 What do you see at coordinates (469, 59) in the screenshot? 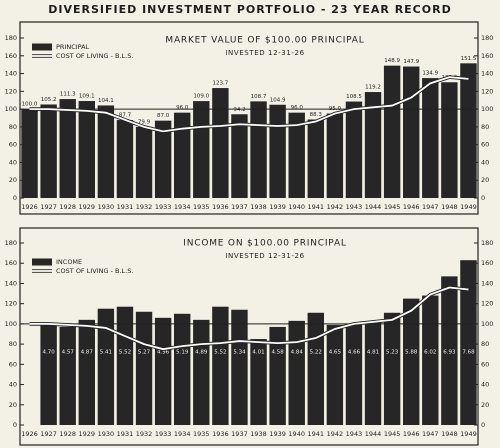
I see `value-label: 151.5` at bounding box center [469, 59].